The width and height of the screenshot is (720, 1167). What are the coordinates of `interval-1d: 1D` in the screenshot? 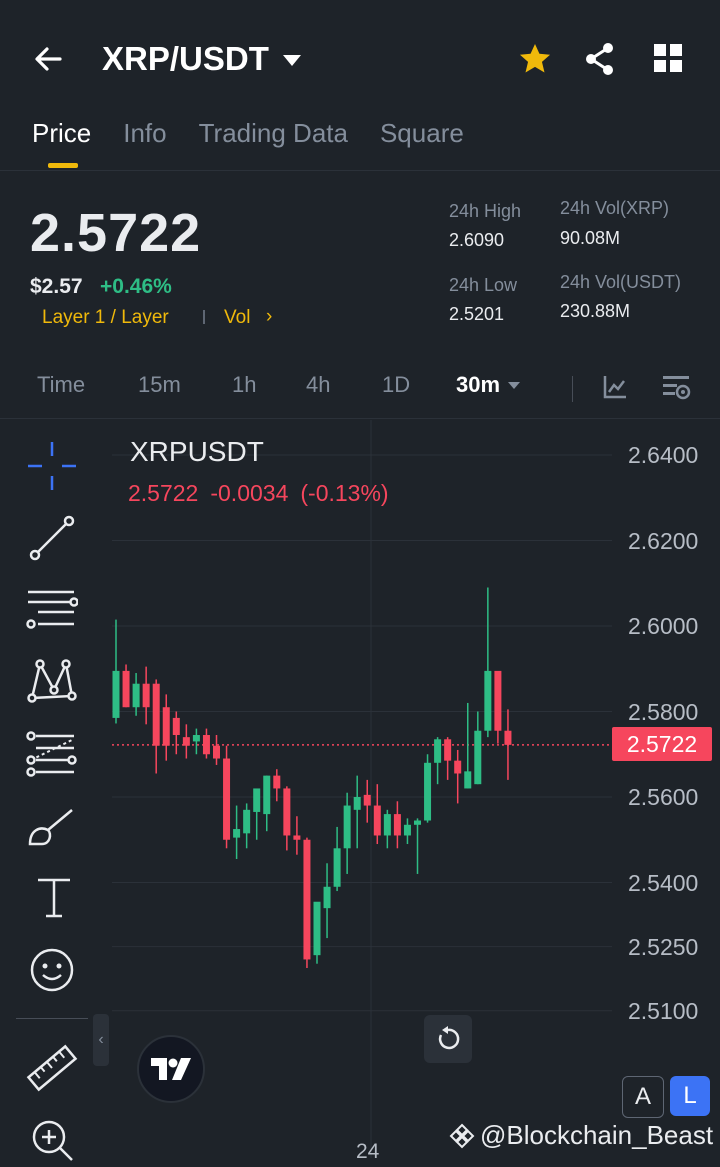 It's located at (396, 384).